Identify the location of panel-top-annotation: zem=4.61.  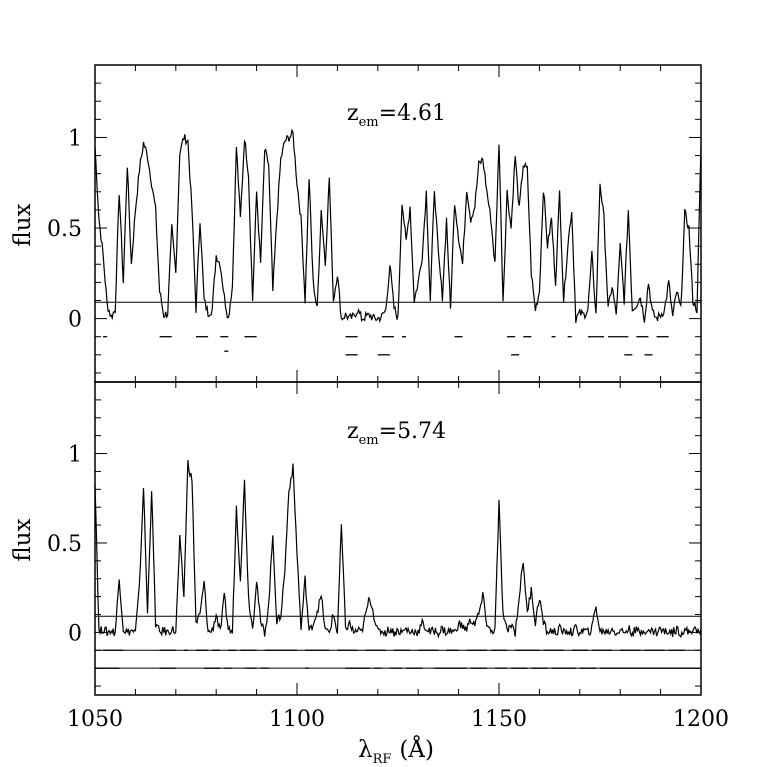
(396, 115).